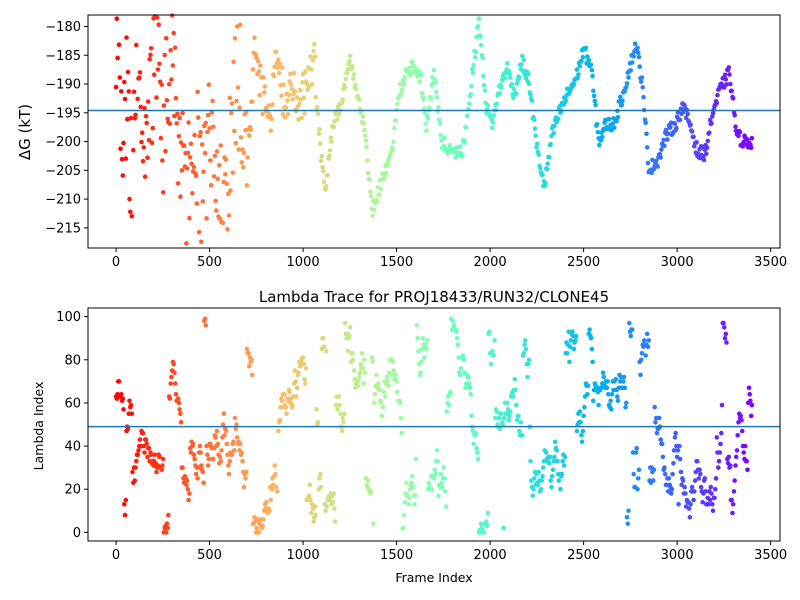 The image size is (800, 600). Describe the element at coordinates (303, 262) in the screenshot. I see `x-tick-label: 1000` at that location.